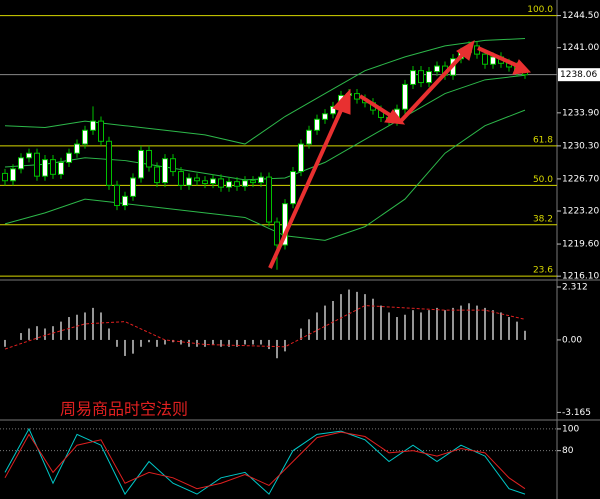  Describe the element at coordinates (124, 409) in the screenshot. I see `annotation: 周易商品时空法则` at that location.